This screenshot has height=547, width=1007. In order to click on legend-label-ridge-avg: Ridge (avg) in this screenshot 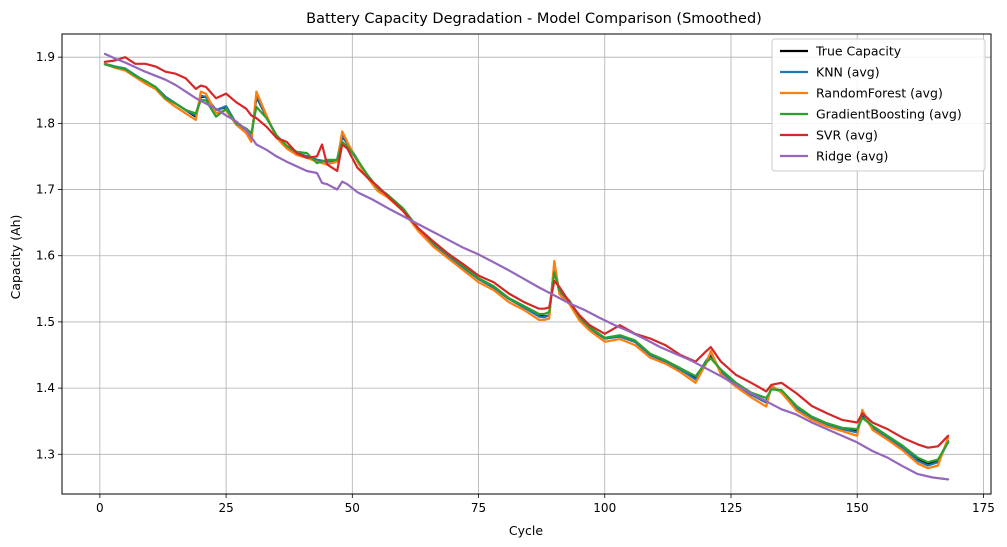, I will do `click(852, 156)`.